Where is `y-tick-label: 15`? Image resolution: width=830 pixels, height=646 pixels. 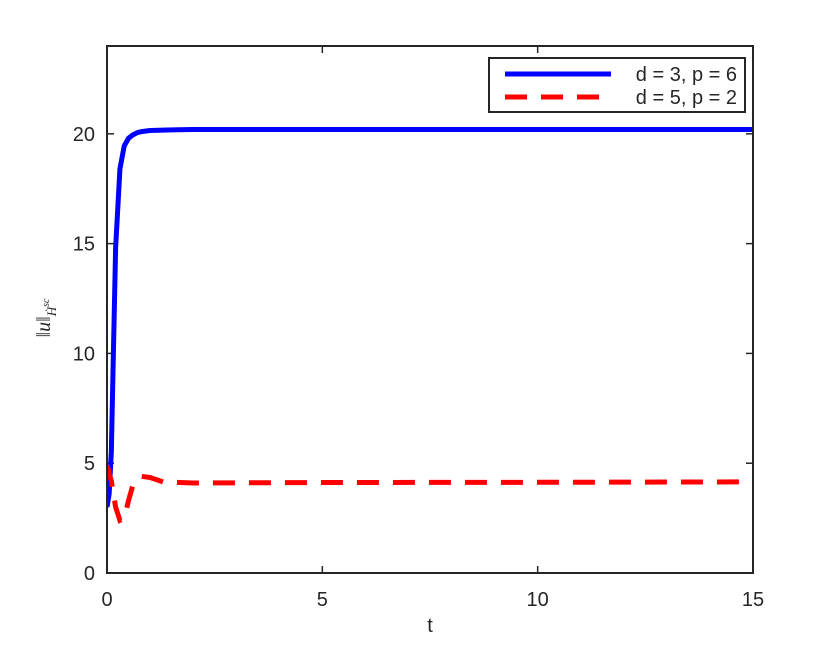
y-tick-label: 15 is located at coordinates (84, 245).